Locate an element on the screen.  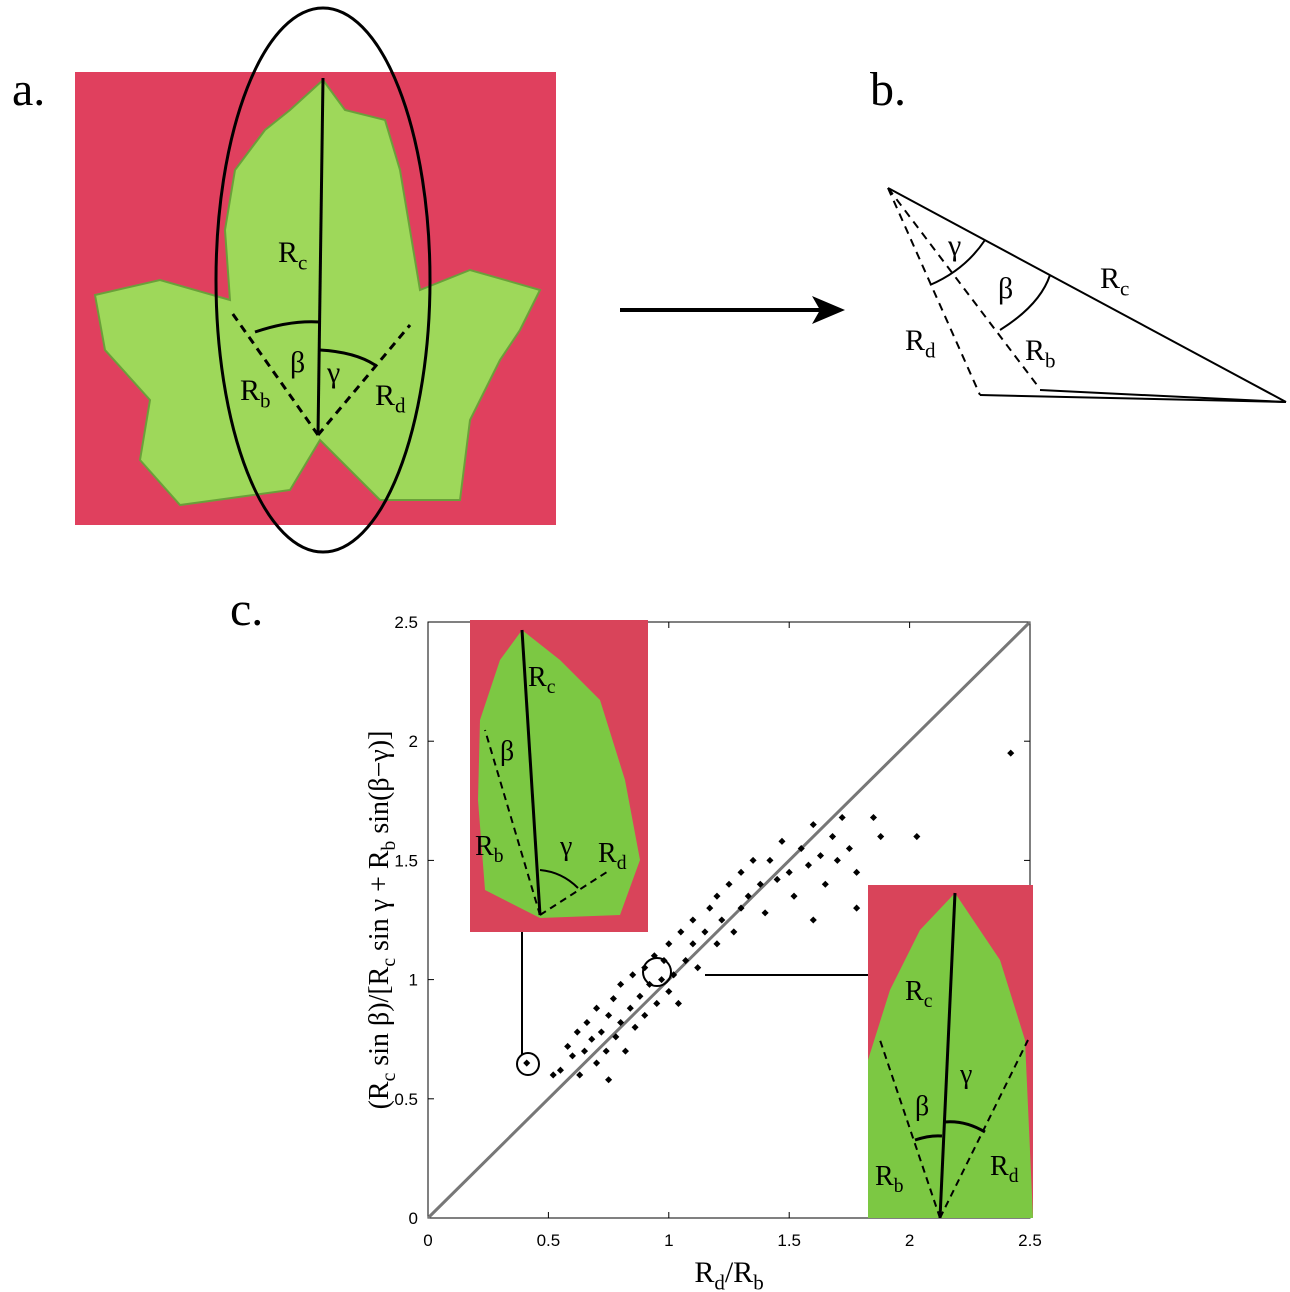
y-tick-label: 0 is located at coordinates (413, 1218).